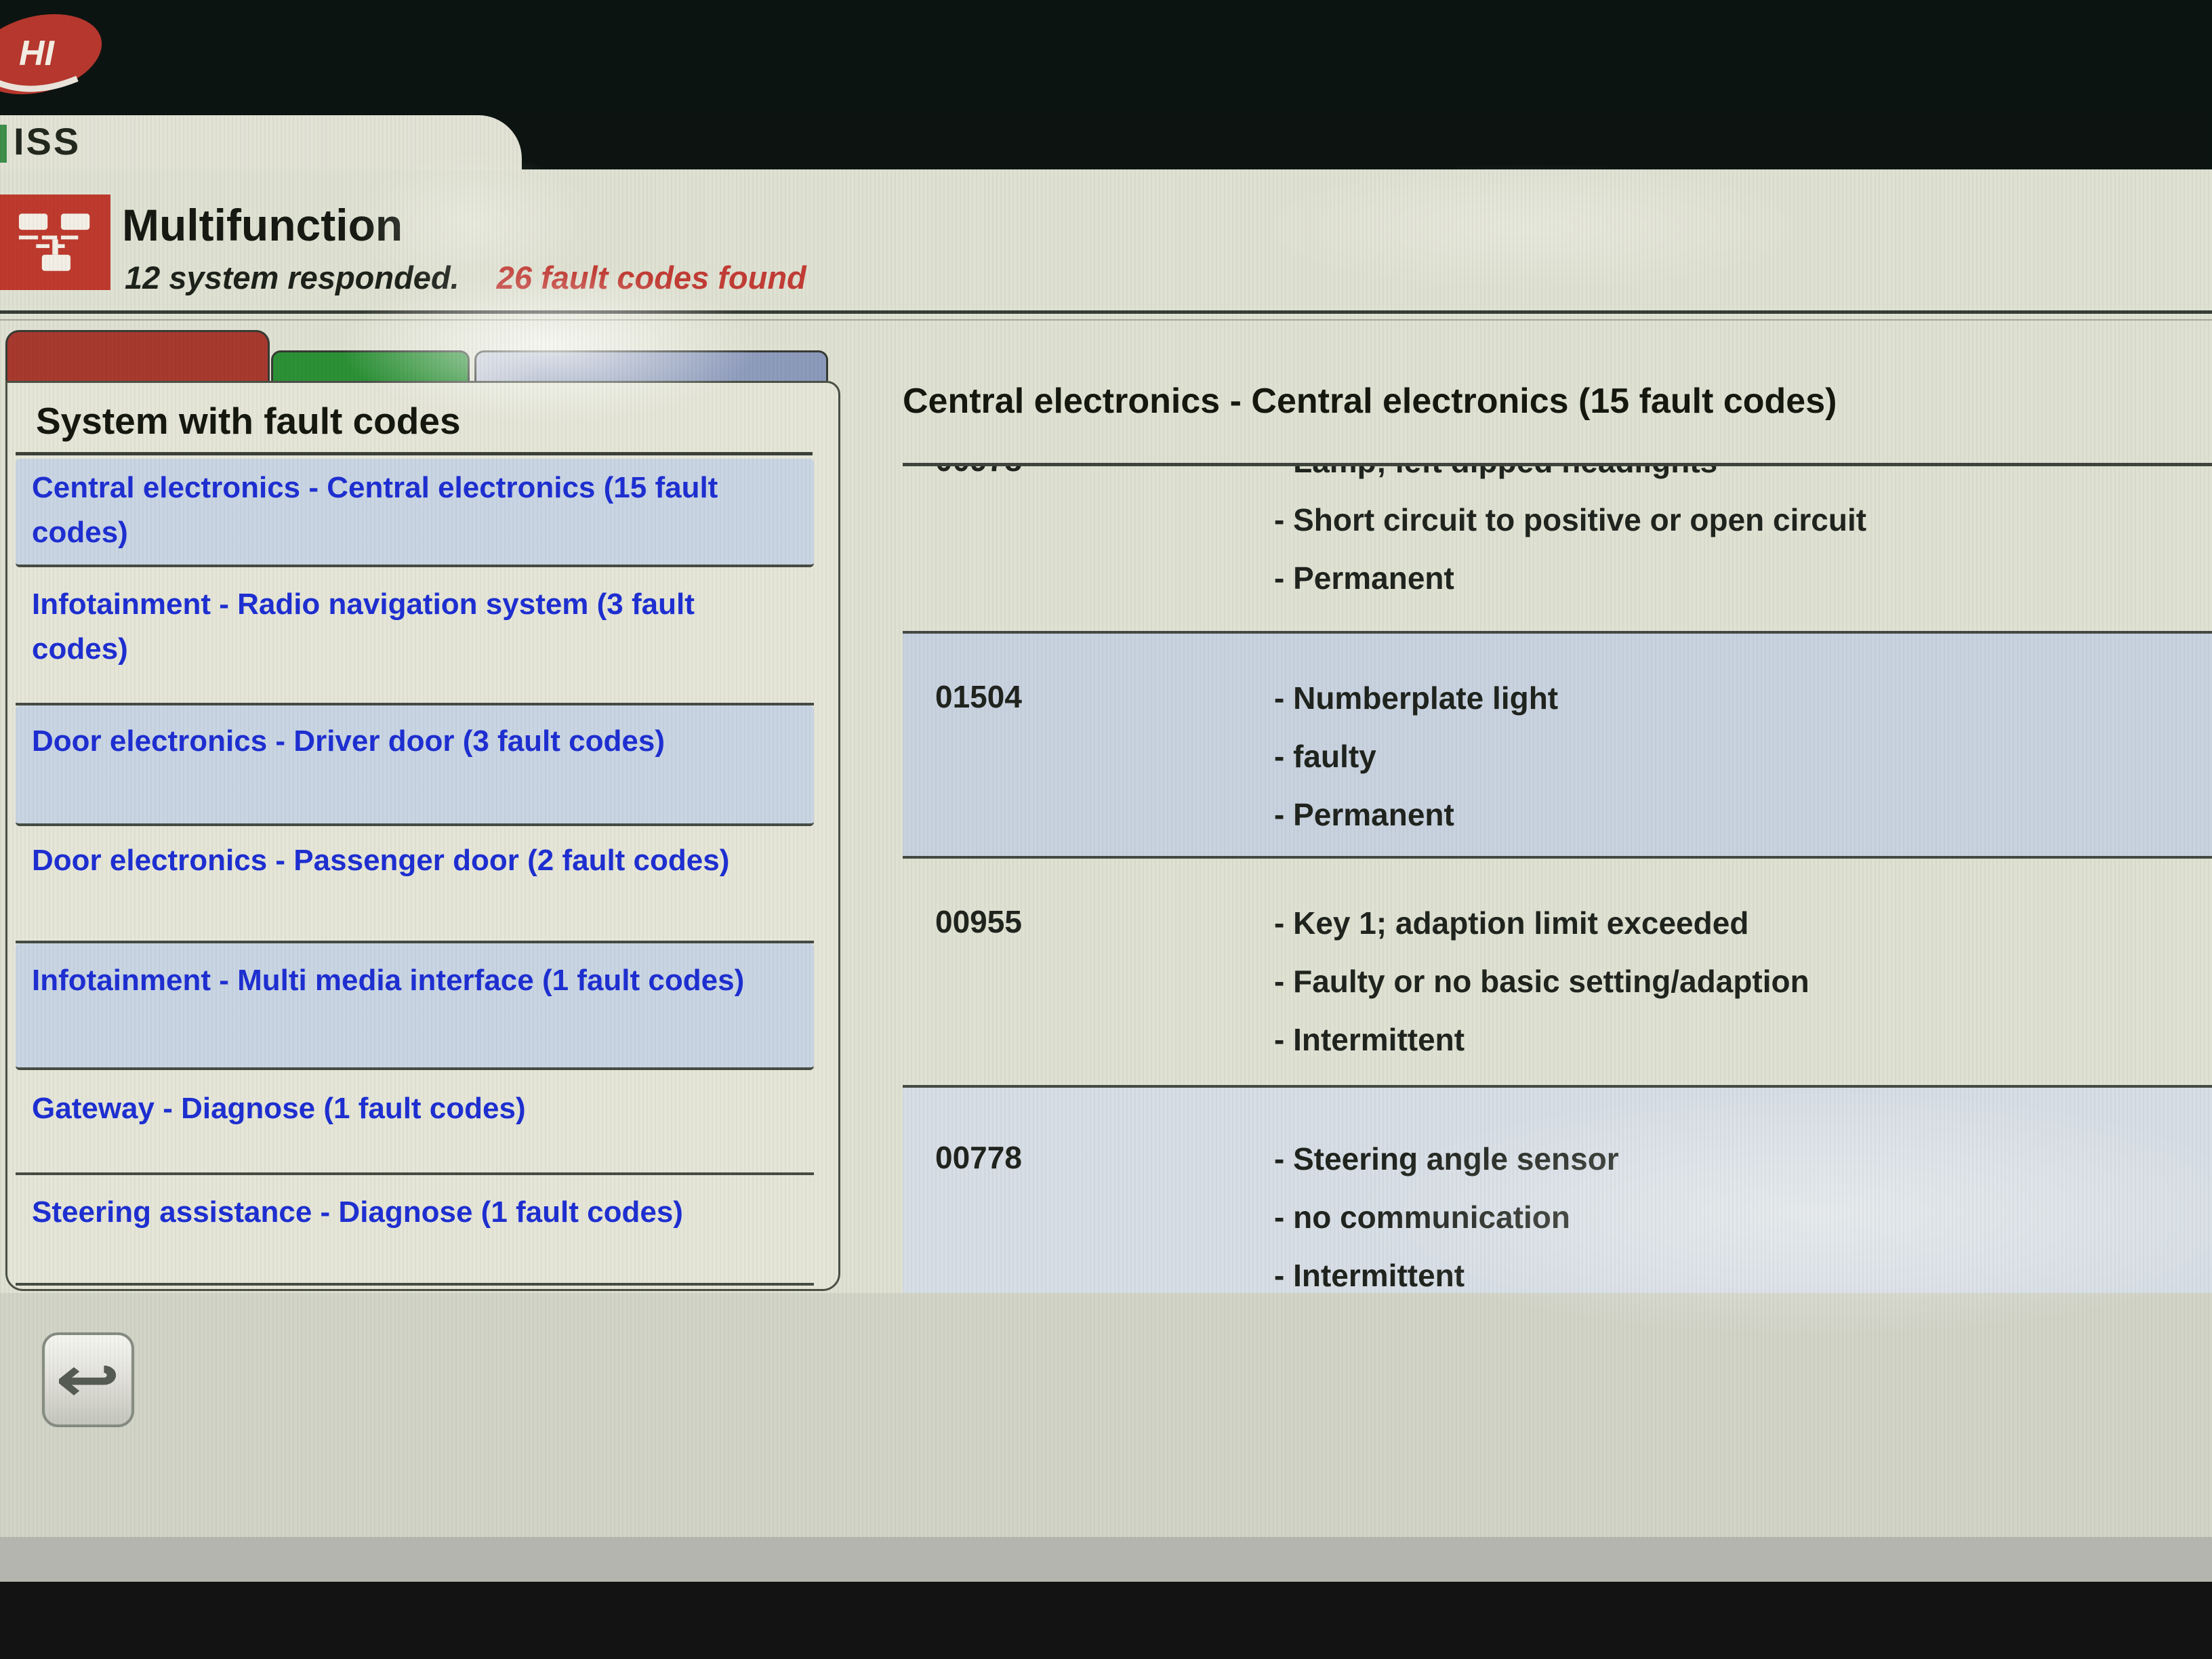 The image size is (2212, 1659). What do you see at coordinates (261, 143) in the screenshot?
I see `iss-tab: ISS` at bounding box center [261, 143].